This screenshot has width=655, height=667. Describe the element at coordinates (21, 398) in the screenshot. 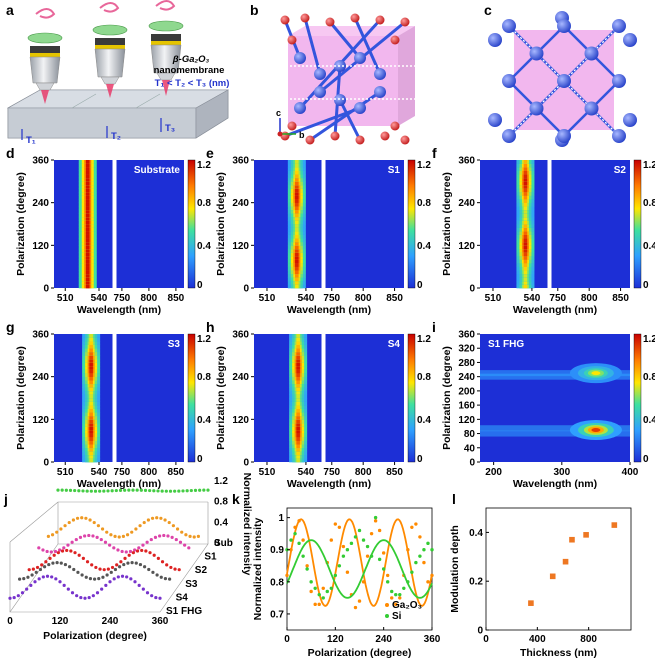

I see `y-axis-title: Polarization (degree)` at that location.